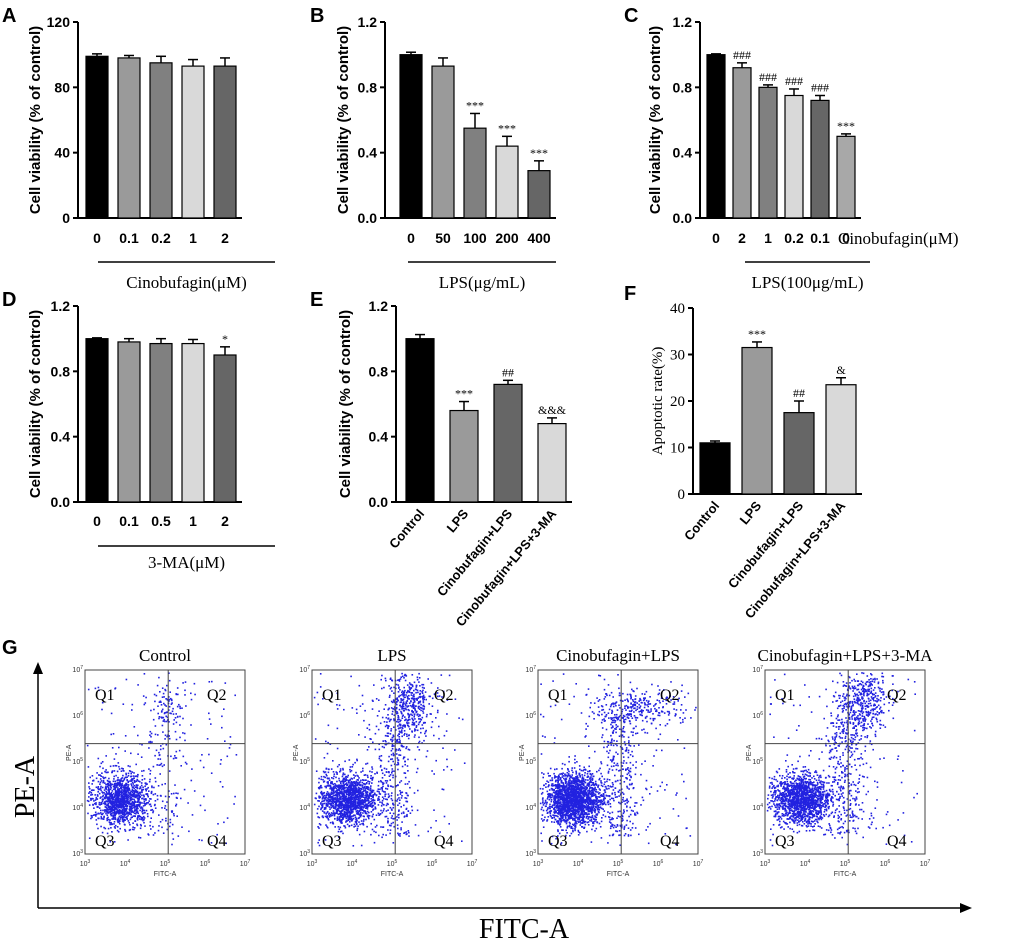 The height and width of the screenshot is (940, 1024). I want to click on y-tick-label: 106, so click(77, 715).